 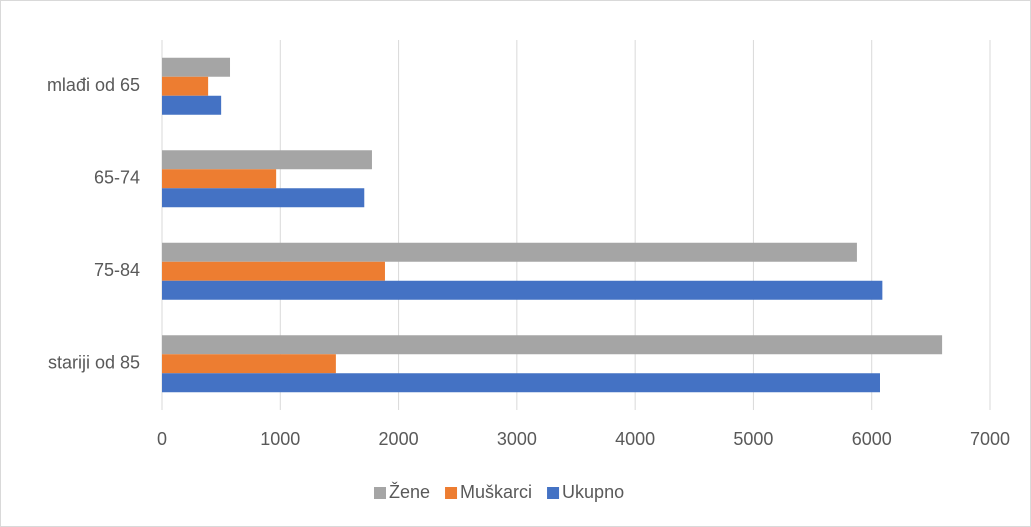 I want to click on x-tick-label: 6000, so click(x=872, y=439).